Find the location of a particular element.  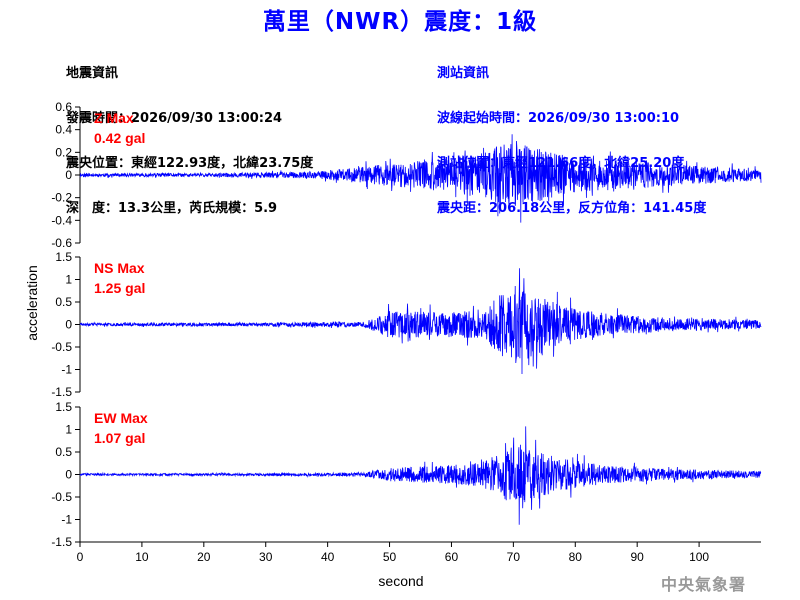

x-axis-label: second is located at coordinates (400, 581).